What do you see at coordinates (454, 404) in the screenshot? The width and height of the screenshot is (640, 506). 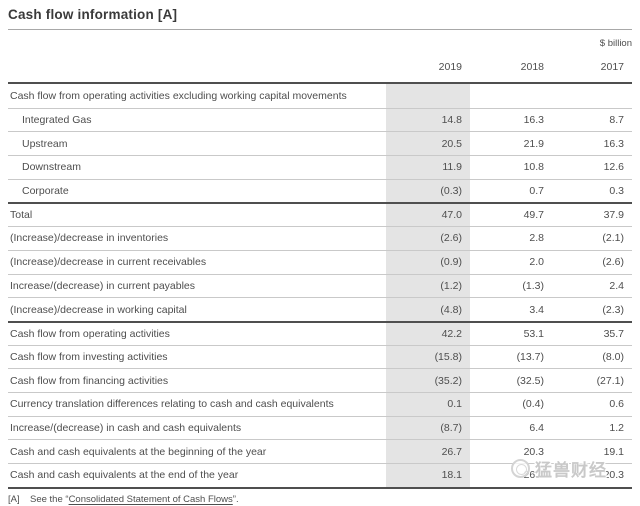 I see `row-value-2019: 0.1` at bounding box center [454, 404].